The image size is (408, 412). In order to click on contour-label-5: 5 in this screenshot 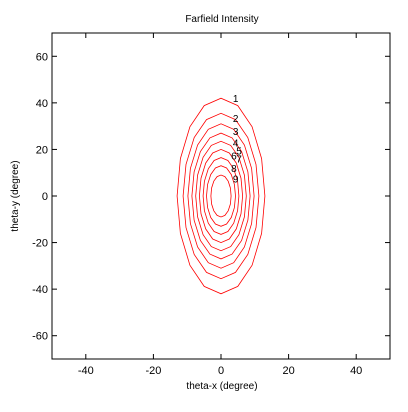, I will do `click(239, 152)`.